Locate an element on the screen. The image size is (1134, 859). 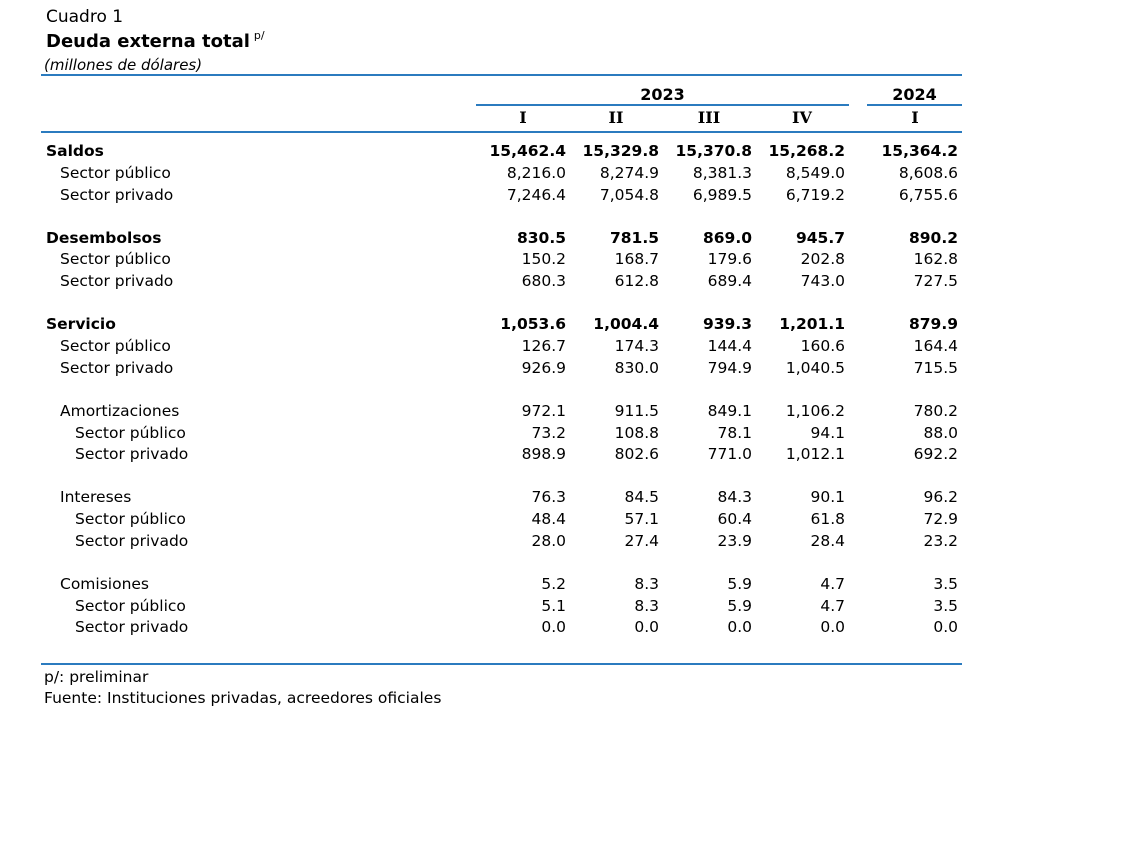
preliminary-note: p/: preliminar is located at coordinates (96, 677).